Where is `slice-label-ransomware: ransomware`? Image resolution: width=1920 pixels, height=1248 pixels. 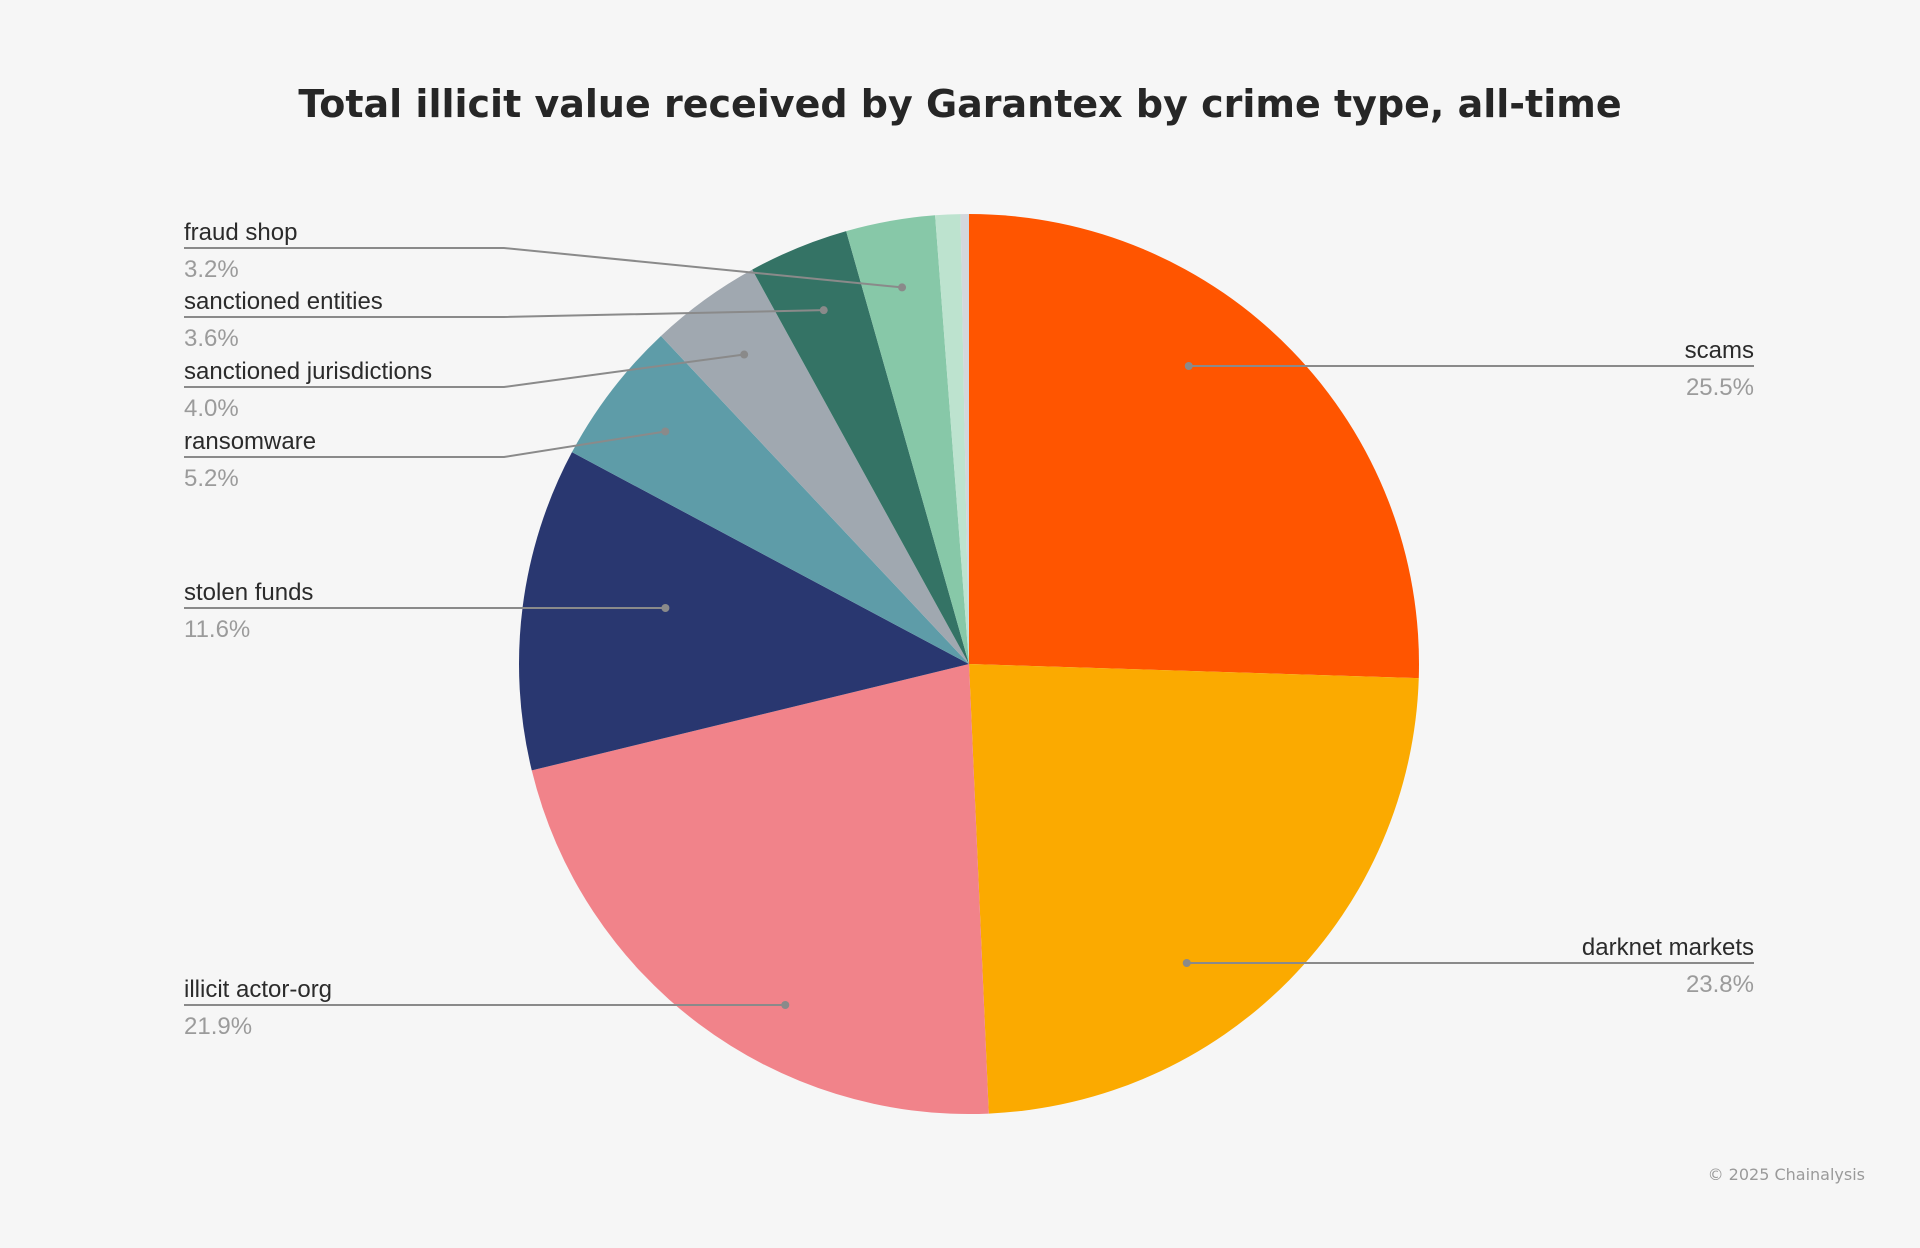
slice-label-ransomware: ransomware is located at coordinates (250, 441).